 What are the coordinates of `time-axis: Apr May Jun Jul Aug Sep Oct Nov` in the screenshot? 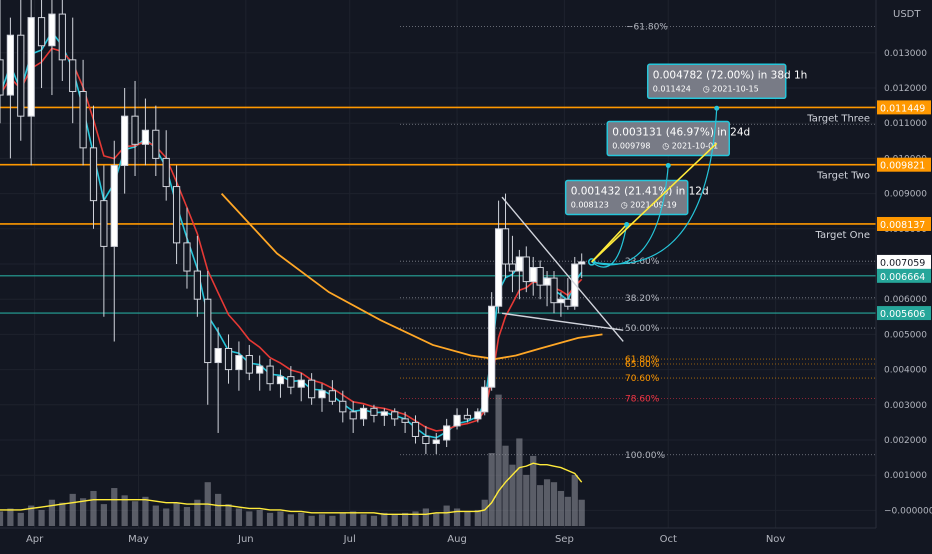 It's located at (466, 538).